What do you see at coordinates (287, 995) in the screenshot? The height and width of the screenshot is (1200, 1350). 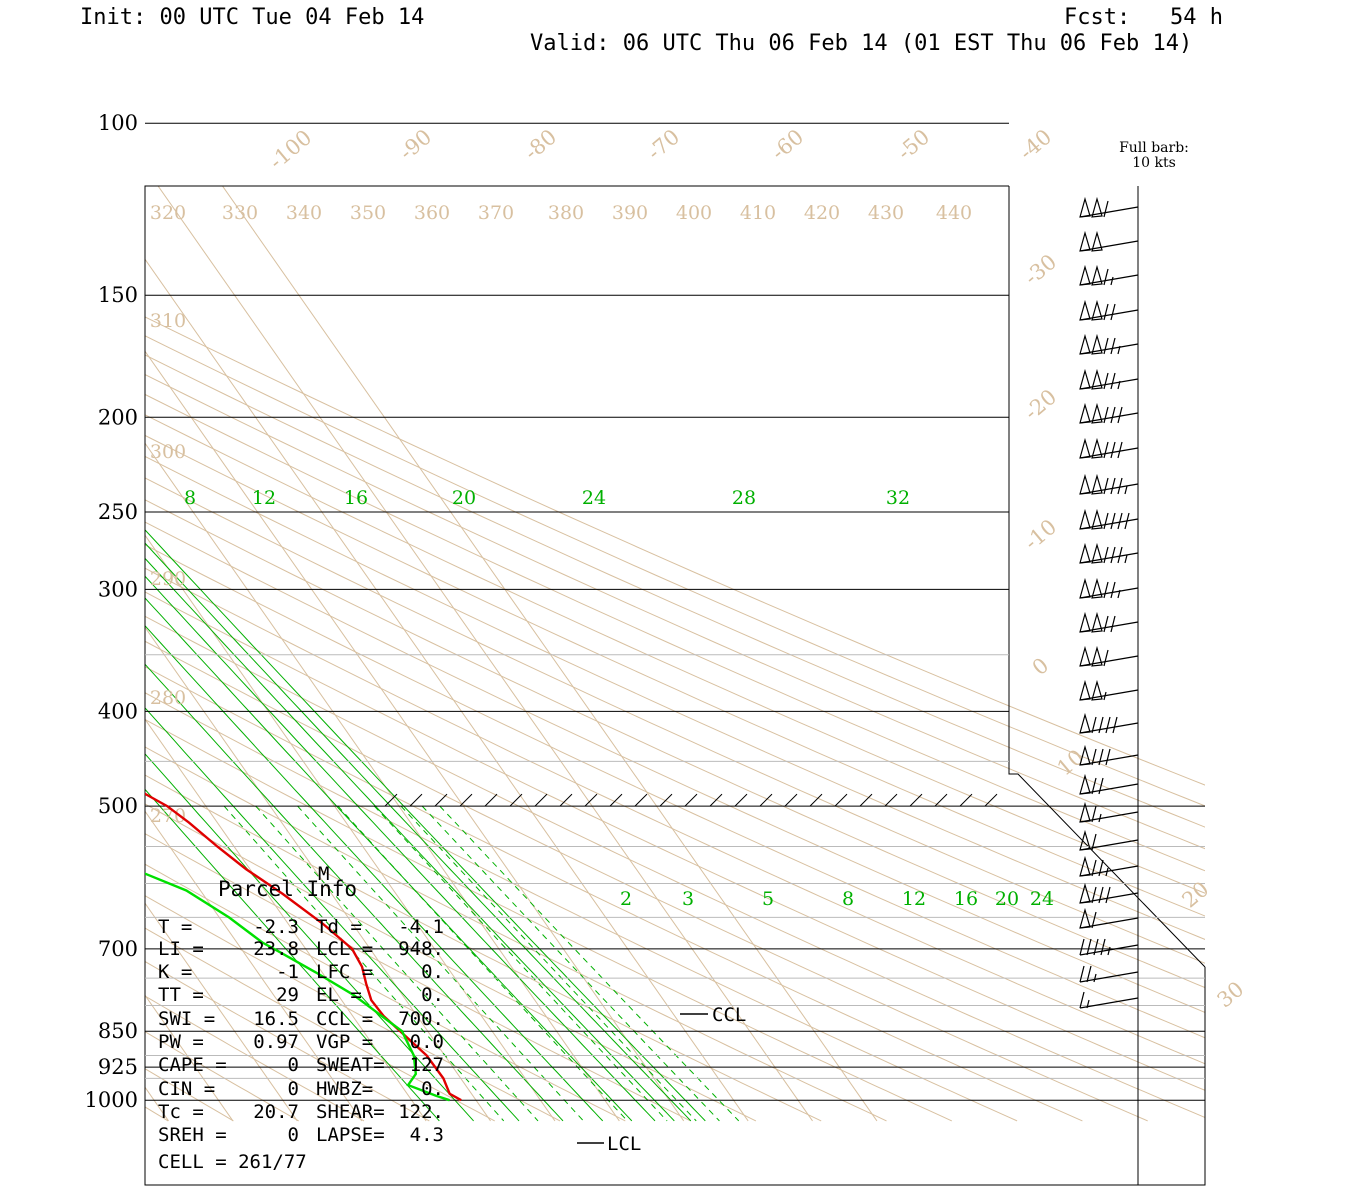 I see `parcel-value: 29` at bounding box center [287, 995].